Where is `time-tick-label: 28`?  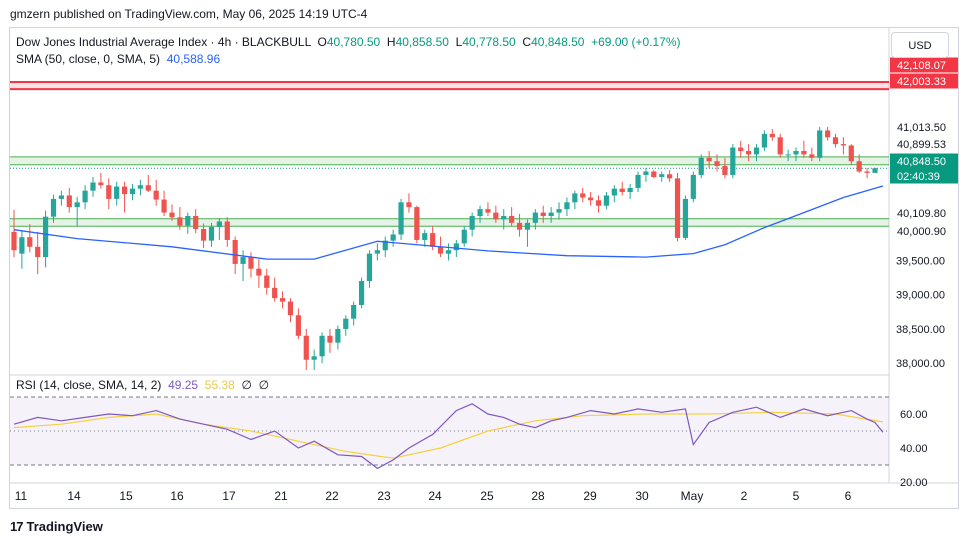
time-tick-label: 28 is located at coordinates (538, 496).